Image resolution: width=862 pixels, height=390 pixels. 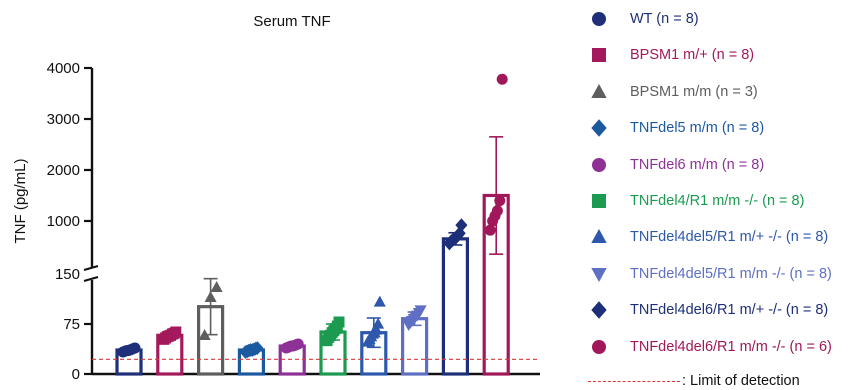 What do you see at coordinates (717, 201) in the screenshot?
I see `legend-label: TNFdel4/R1 m/m -/- (n = 8)` at bounding box center [717, 201].